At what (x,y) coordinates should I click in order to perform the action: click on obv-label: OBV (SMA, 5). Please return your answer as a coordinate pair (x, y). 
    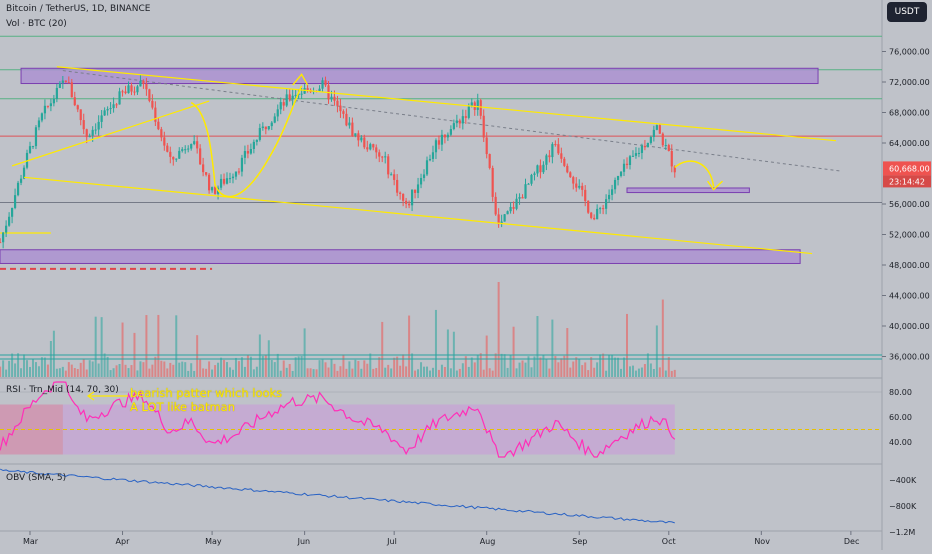
    Looking at the image, I should click on (36, 478).